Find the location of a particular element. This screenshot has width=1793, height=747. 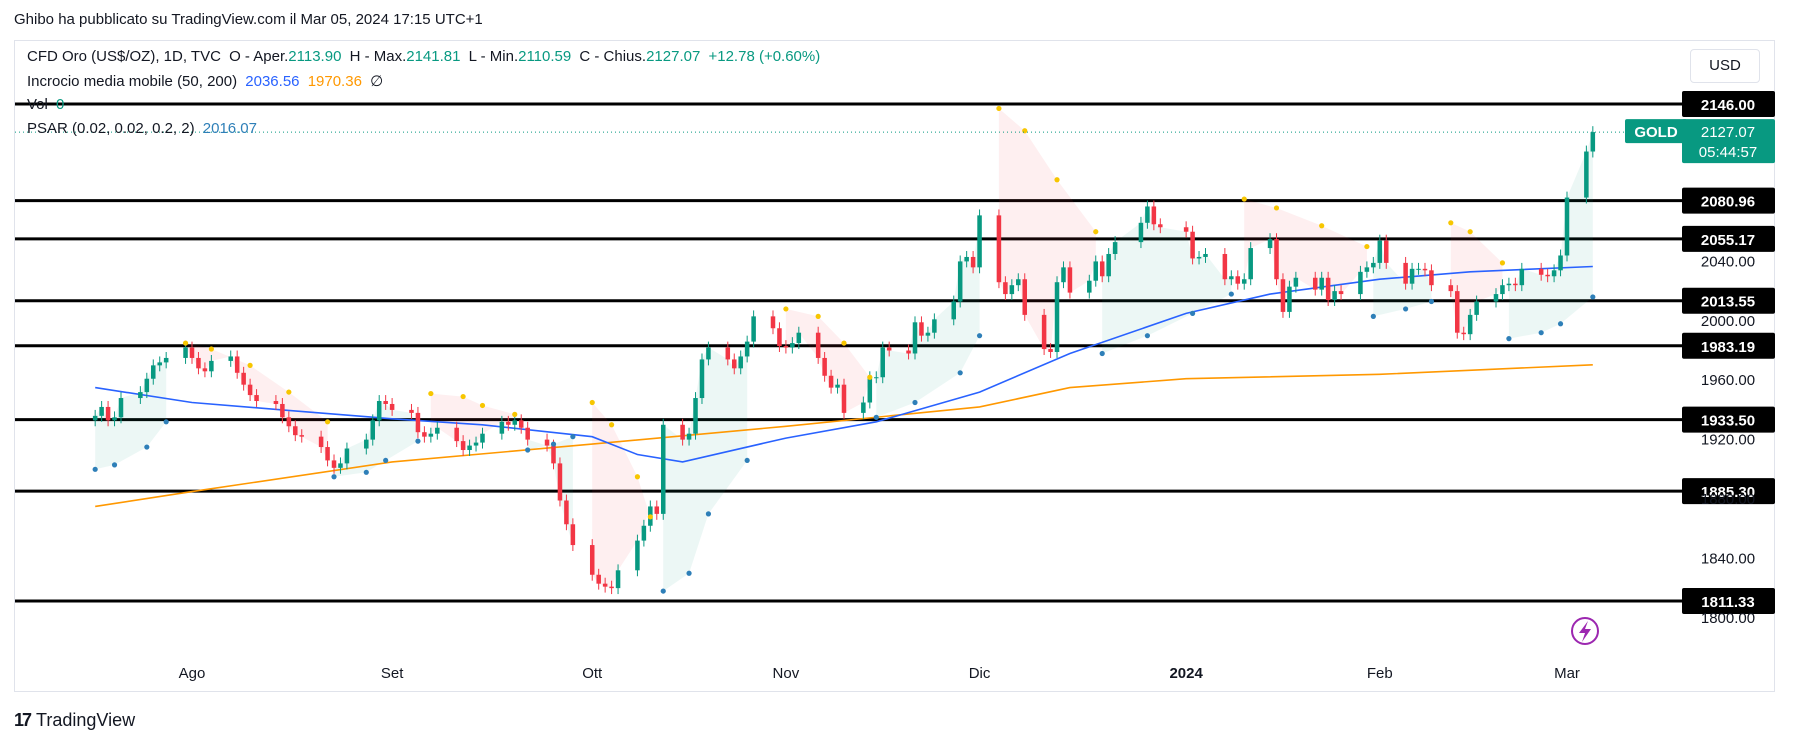

symbol-badge-bg is located at coordinates (1656, 131).